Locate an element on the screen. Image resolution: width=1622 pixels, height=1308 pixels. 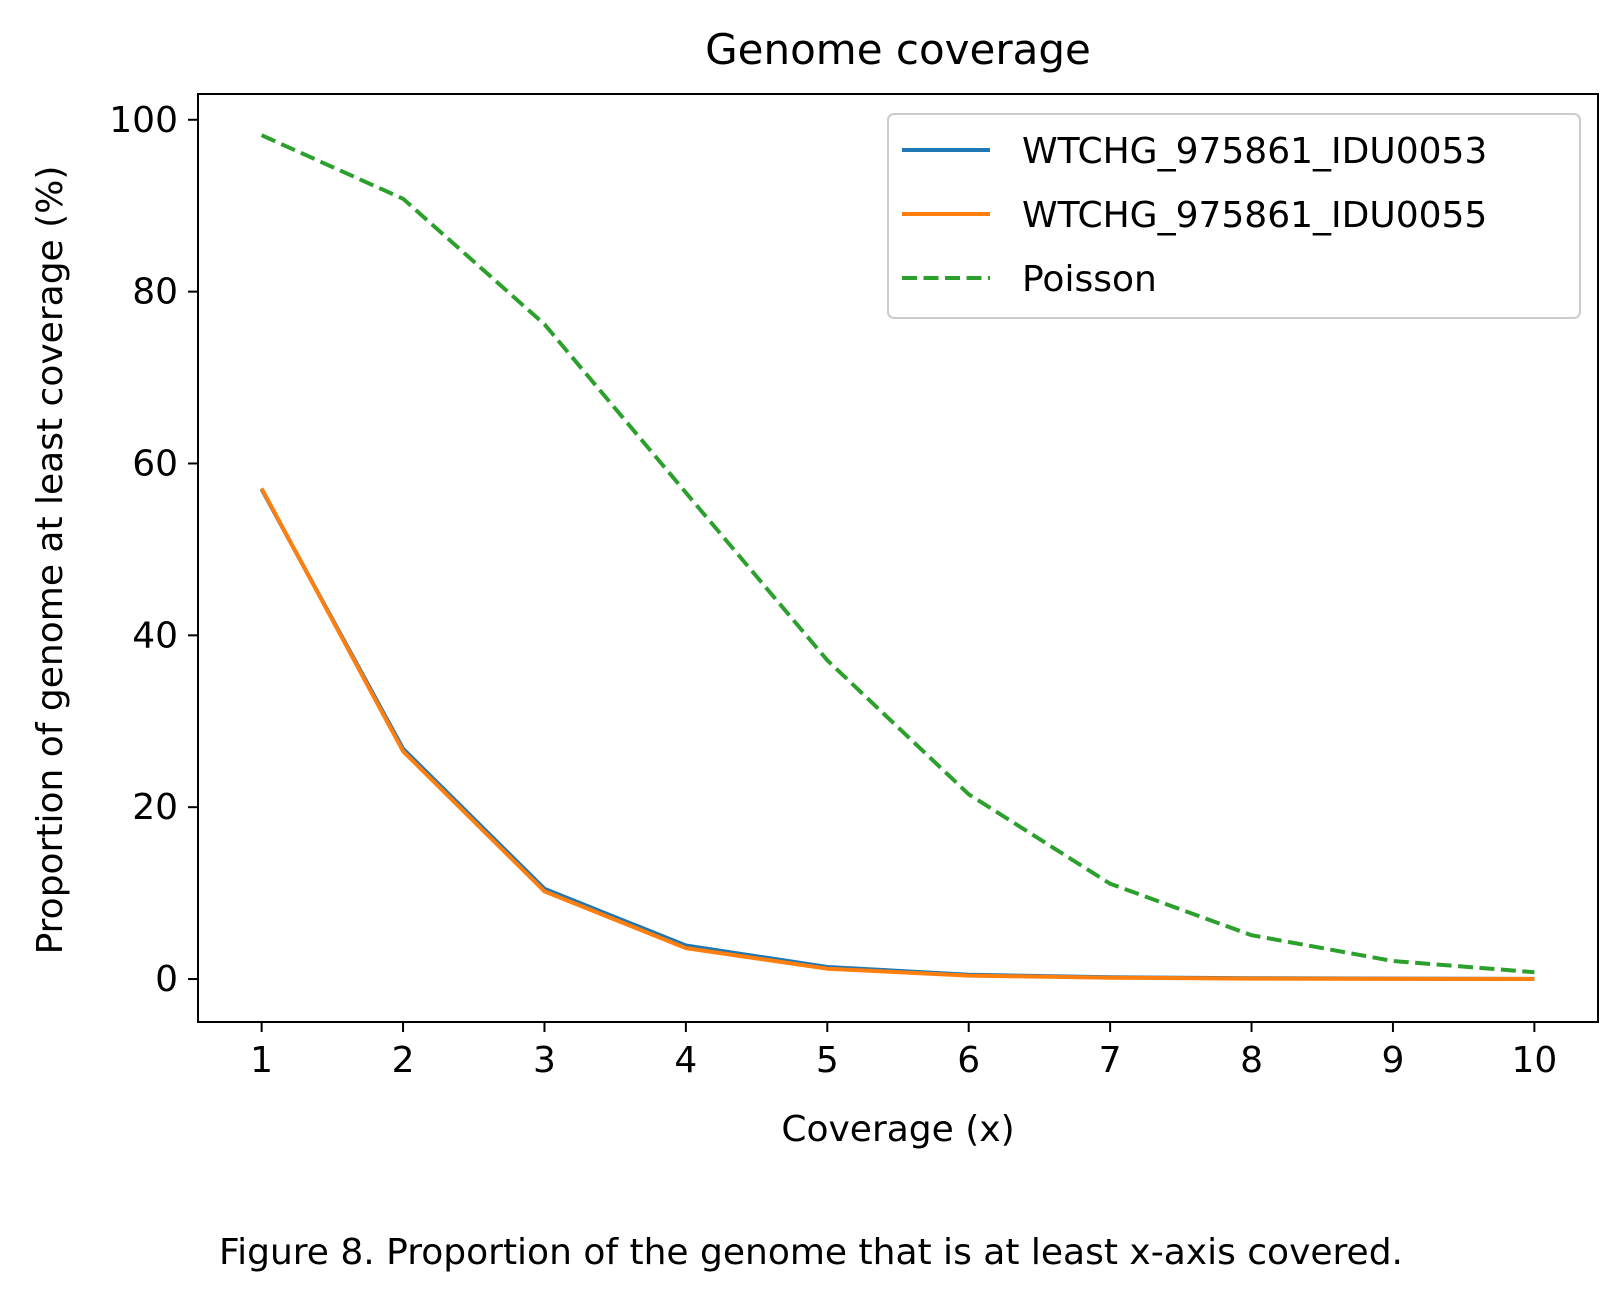
x-tick-label: 8 is located at coordinates (1251, 1060).